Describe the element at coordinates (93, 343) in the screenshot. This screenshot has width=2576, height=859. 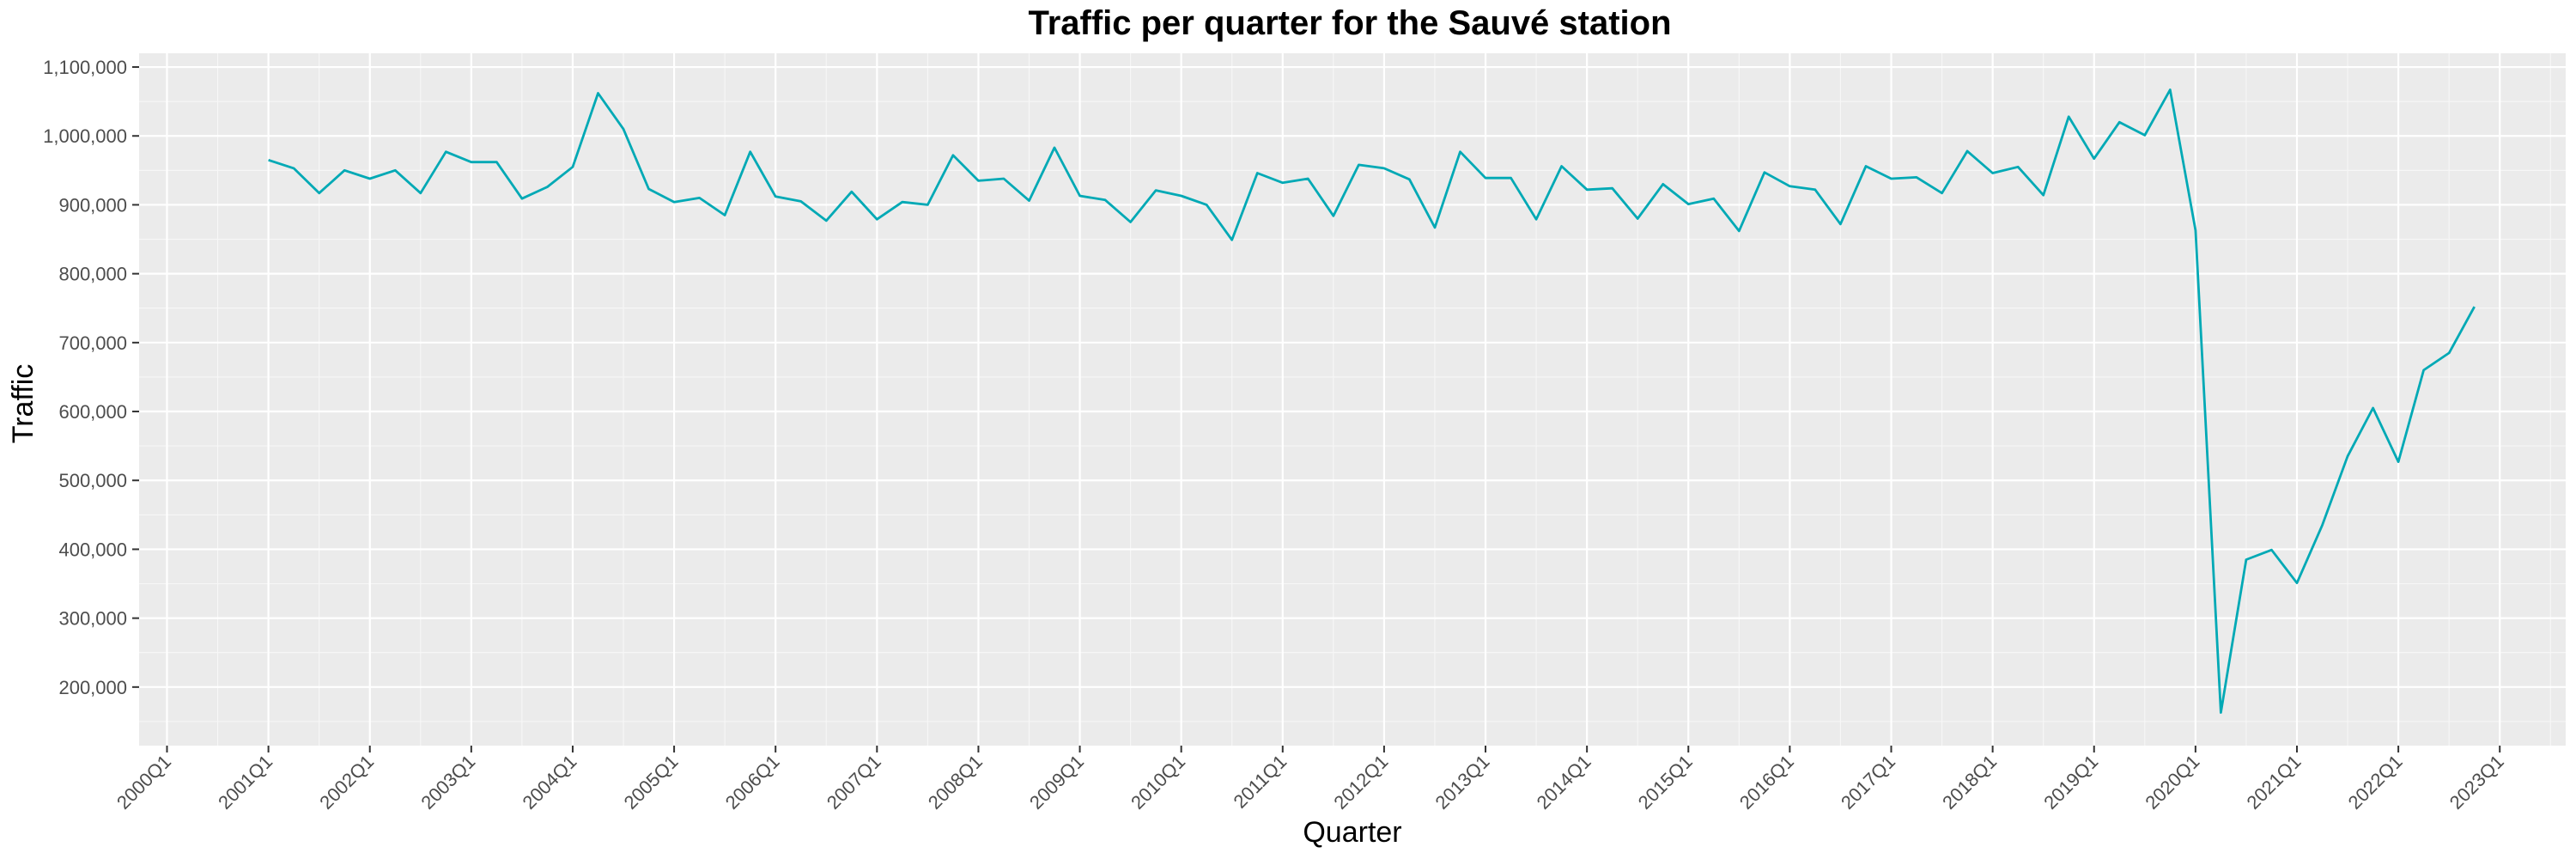
I see `y-tick-label: 700,000` at that location.